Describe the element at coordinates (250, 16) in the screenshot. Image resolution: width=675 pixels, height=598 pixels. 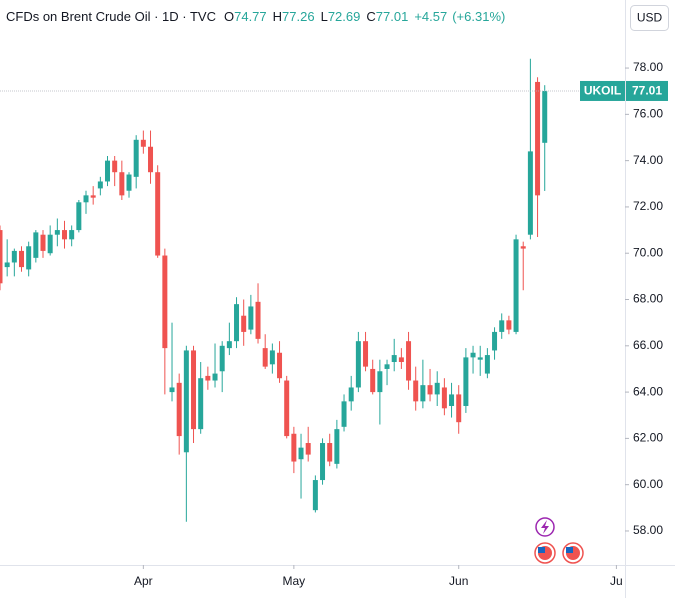
I see `legend-open: 74.77` at that location.